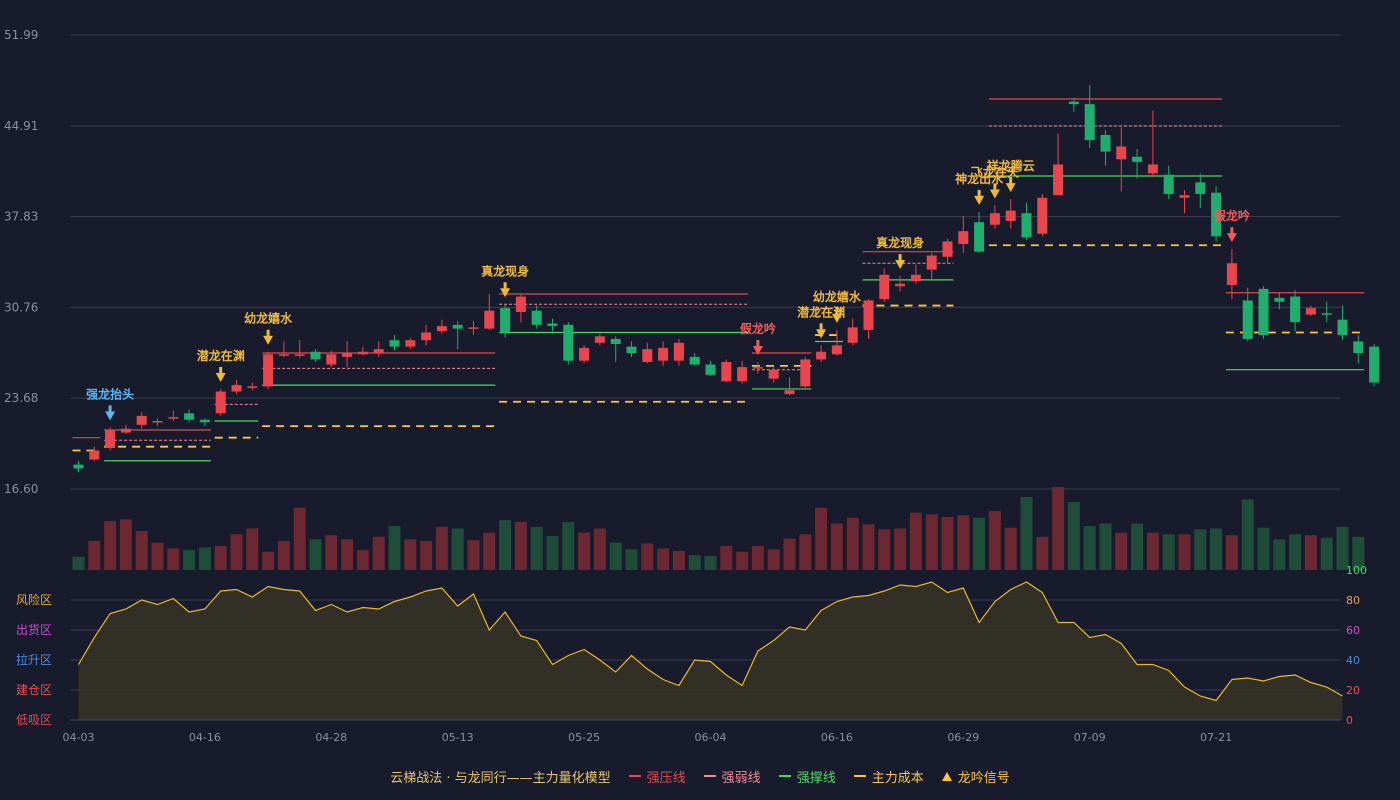 Image resolution: width=1400 pixels, height=800 pixels. I want to click on legend-label-support: 强撑线, so click(816, 778).